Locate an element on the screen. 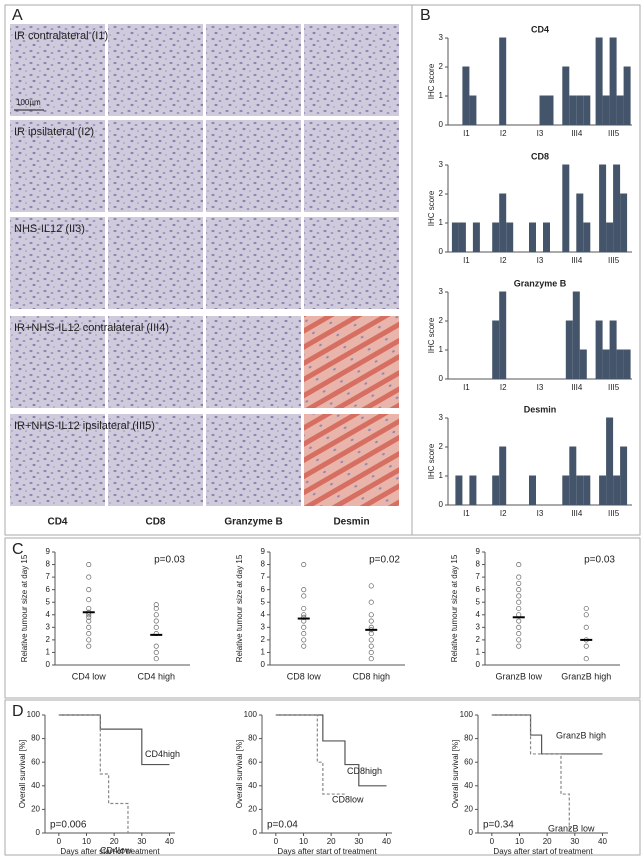  x-tick-label: 0 is located at coordinates (492, 841).